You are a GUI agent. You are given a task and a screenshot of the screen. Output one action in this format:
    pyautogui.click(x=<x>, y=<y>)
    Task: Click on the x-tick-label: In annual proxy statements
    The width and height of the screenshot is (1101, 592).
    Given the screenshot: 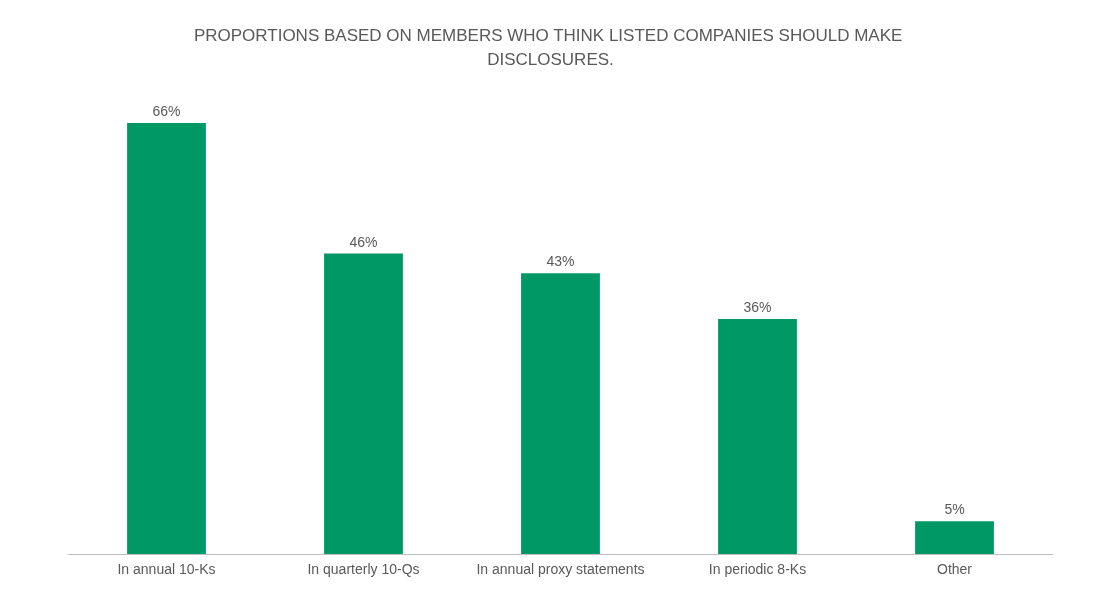 What is the action you would take?
    pyautogui.click(x=560, y=569)
    